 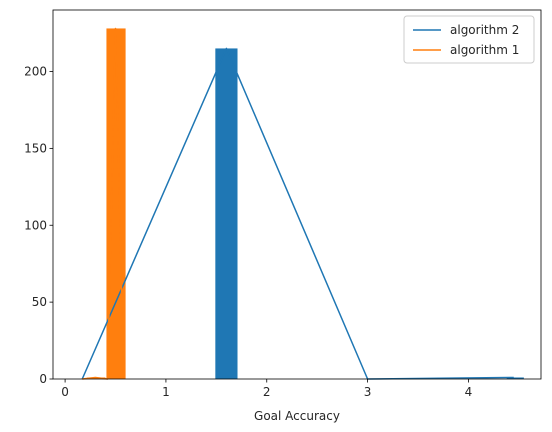 I want to click on x-axis: 0 1 2 3 4, so click(x=266, y=389).